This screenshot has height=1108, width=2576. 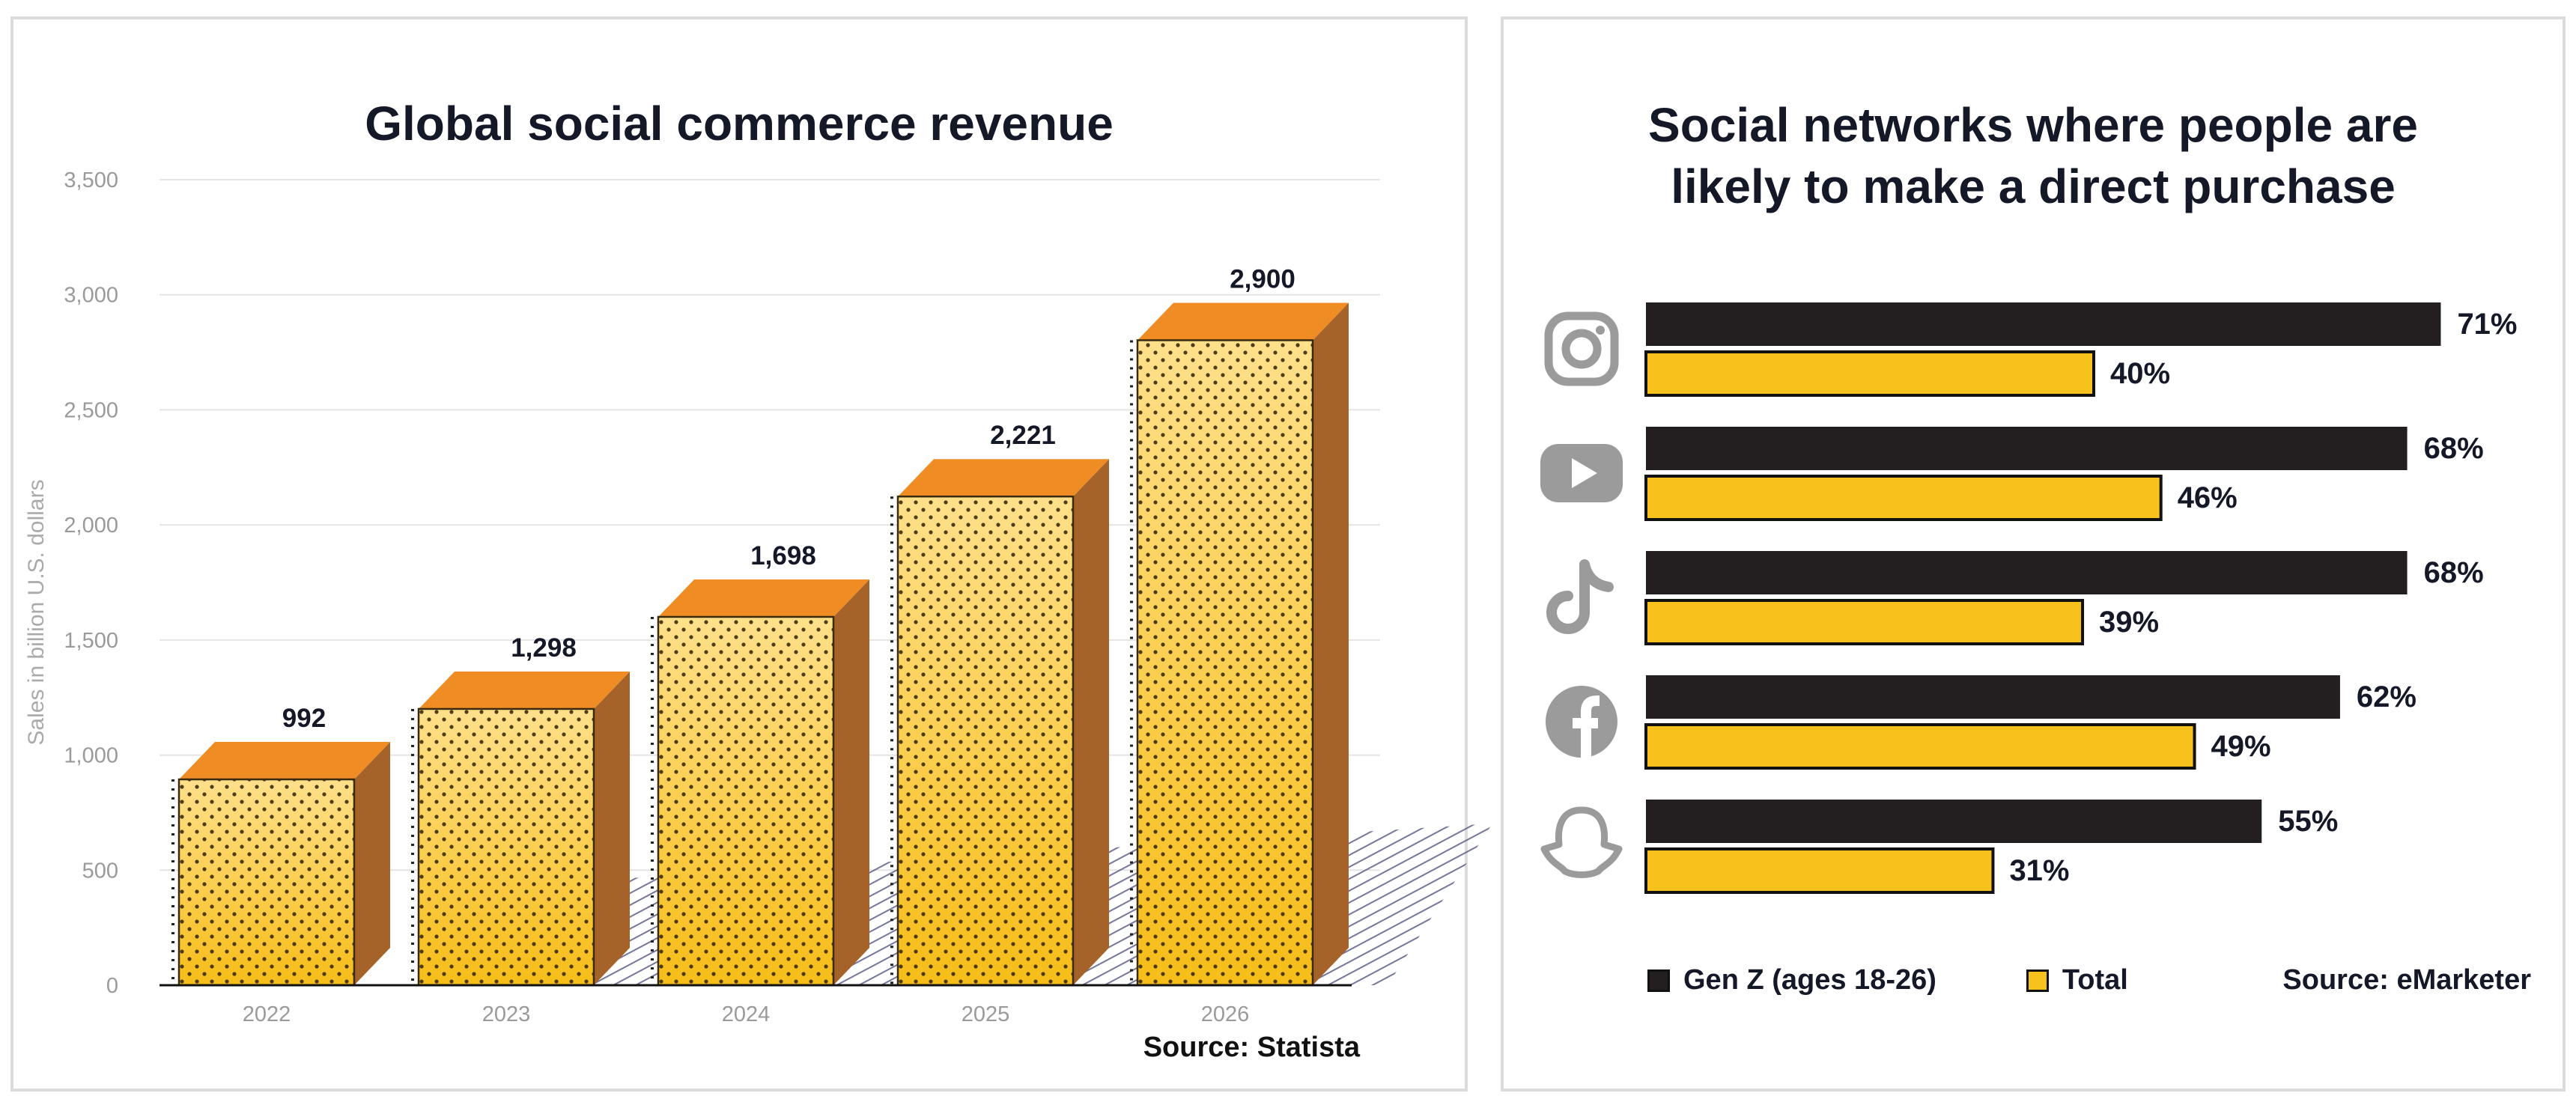 I want to click on instagram-icon, so click(x=1581, y=349).